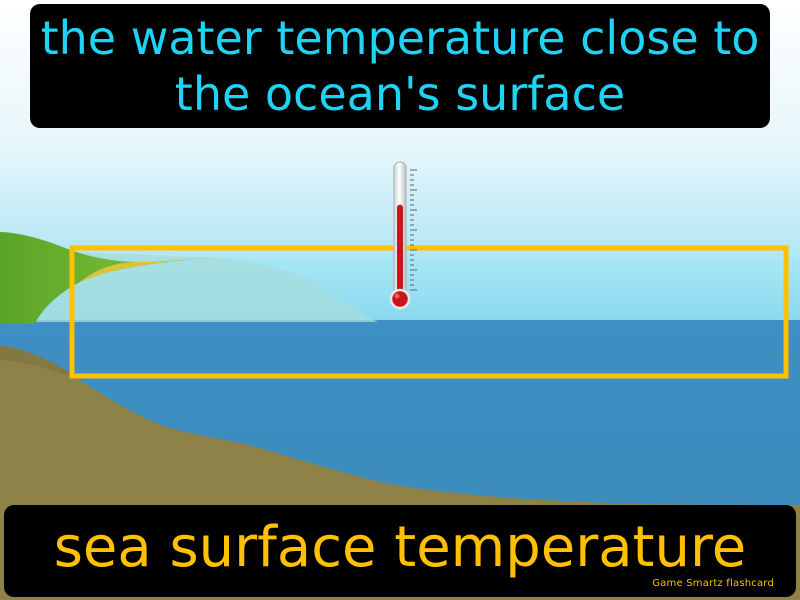 This screenshot has height=600, width=800. What do you see at coordinates (152, 269) in the screenshot?
I see `cliff-sunlit-edge` at bounding box center [152, 269].